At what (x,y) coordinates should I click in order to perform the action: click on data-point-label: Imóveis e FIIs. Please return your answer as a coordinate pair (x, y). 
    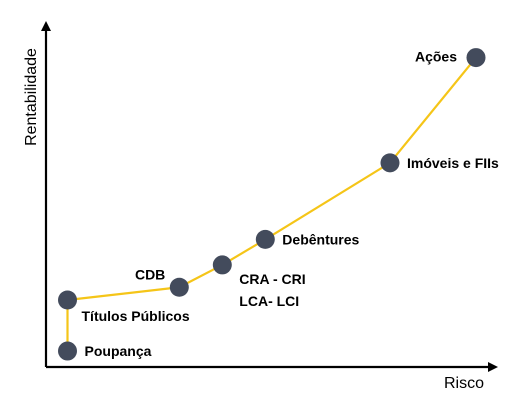
    Looking at the image, I should click on (453, 163).